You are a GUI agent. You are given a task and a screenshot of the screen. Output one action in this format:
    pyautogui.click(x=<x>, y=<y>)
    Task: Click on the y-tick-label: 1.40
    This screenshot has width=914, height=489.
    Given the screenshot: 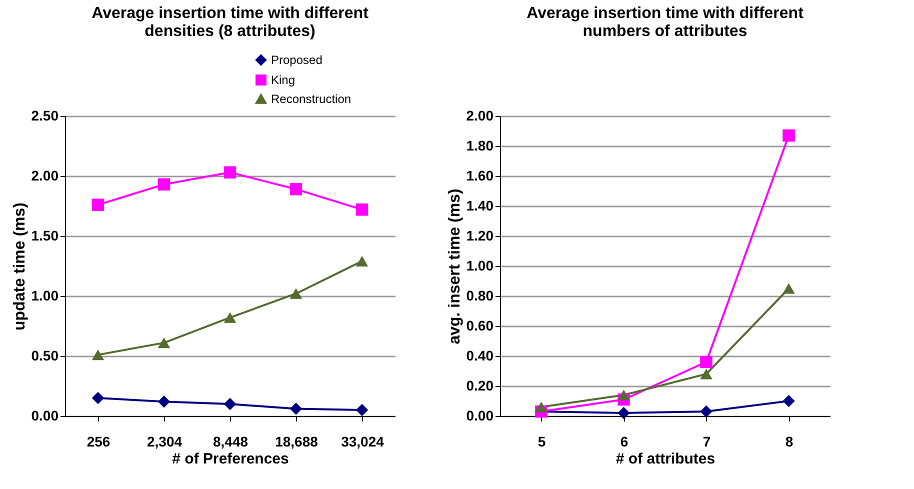 What is the action you would take?
    pyautogui.click(x=480, y=206)
    